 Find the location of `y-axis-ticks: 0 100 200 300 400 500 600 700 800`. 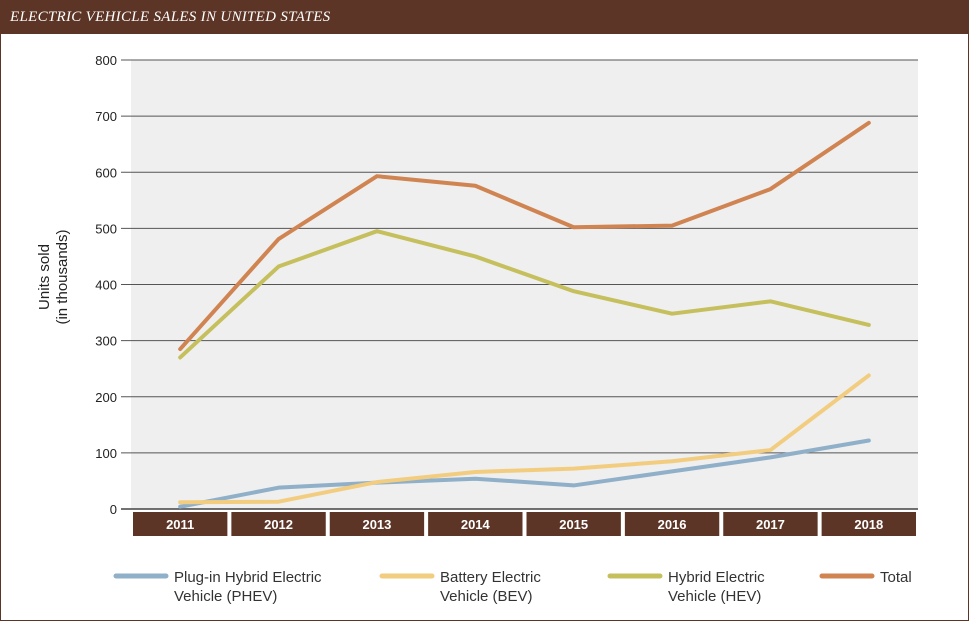

y-axis-ticks: 0 100 200 300 400 500 600 700 800 is located at coordinates (106, 285).